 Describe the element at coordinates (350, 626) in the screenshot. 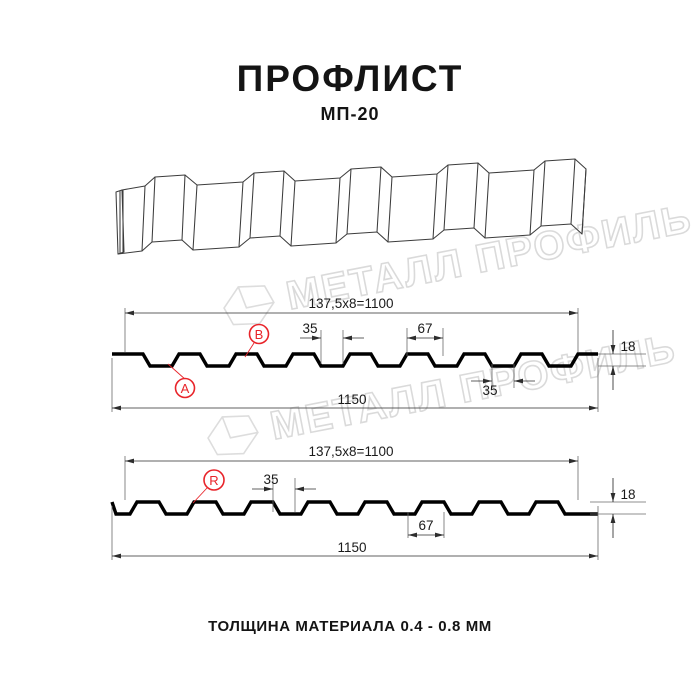

I see `material-thickness-note: ТОЛЩИНА МАТЕРИАЛА 0.4 - 0.8 ММ` at that location.